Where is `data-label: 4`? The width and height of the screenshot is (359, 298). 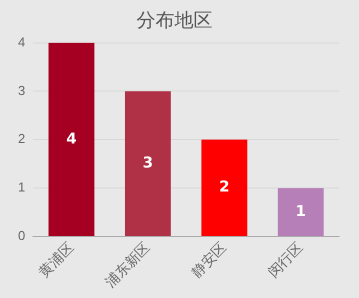 data-label: 4 is located at coordinates (71, 138).